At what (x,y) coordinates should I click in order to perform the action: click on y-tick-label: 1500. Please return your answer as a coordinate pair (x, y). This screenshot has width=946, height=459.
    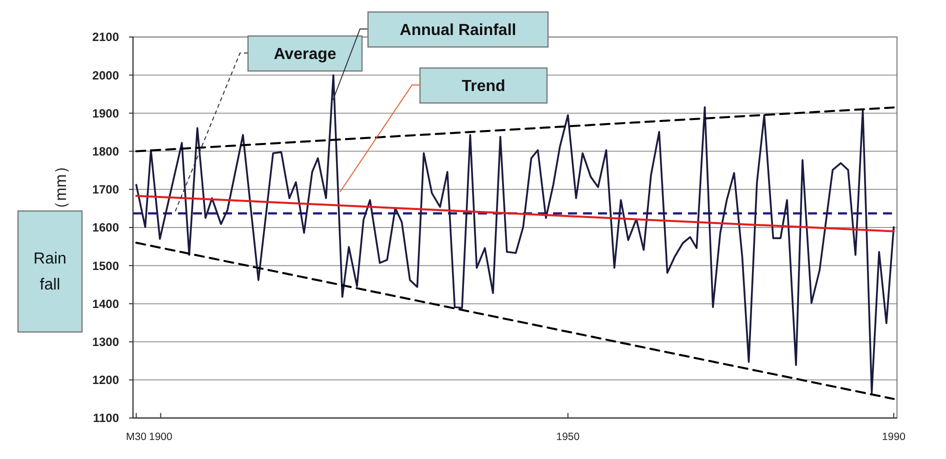
    Looking at the image, I should click on (106, 265).